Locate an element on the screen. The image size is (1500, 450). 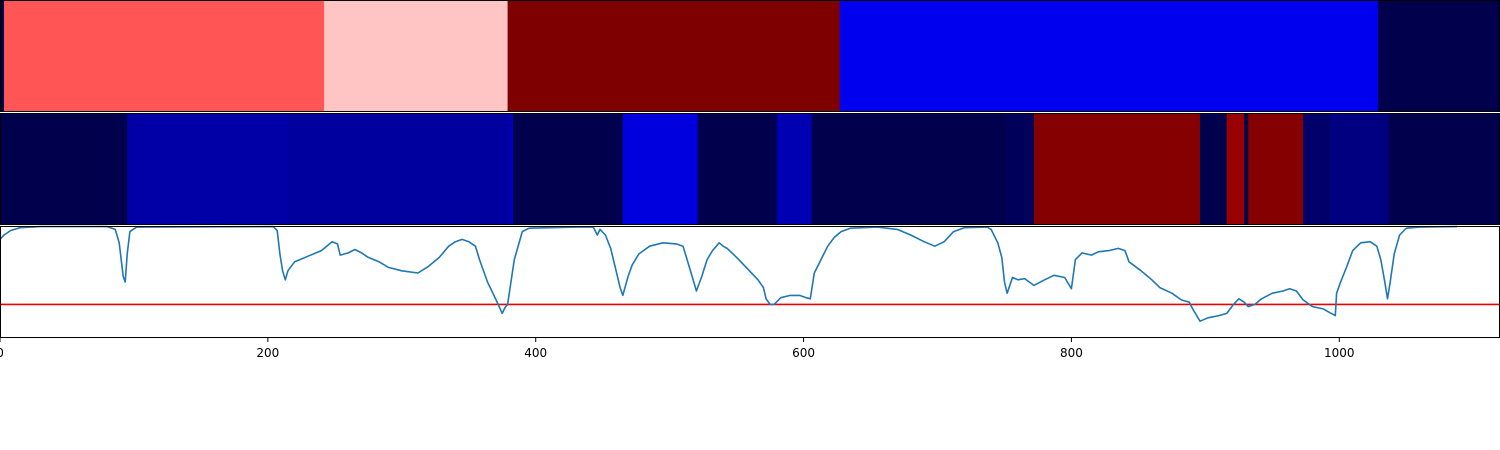
x-tick-label-400: 400 is located at coordinates (535, 353).